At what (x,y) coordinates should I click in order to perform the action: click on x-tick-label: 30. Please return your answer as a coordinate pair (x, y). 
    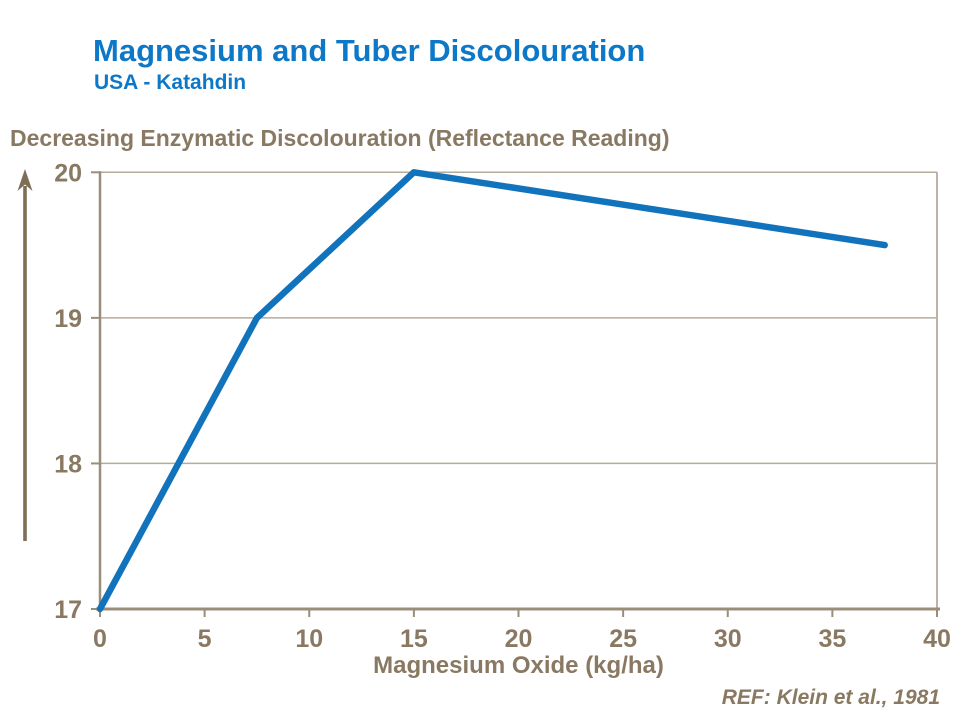
    Looking at the image, I should click on (728, 639).